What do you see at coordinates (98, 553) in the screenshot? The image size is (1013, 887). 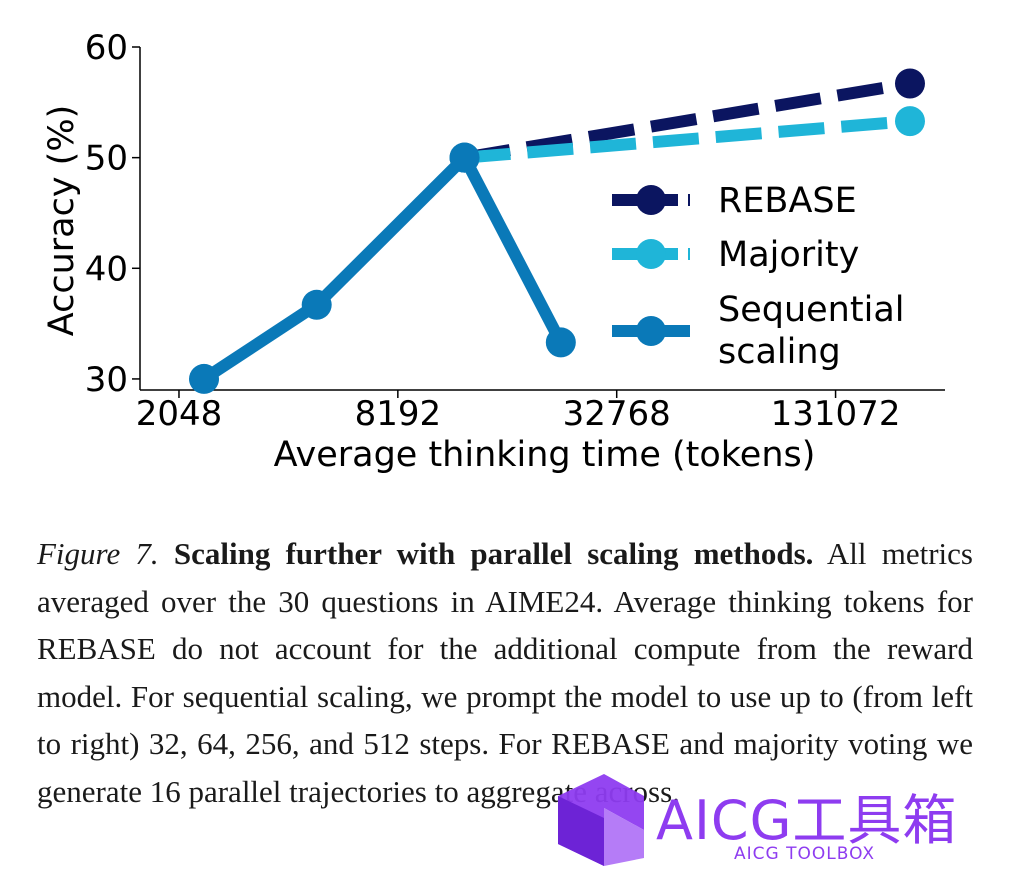 I see `figure-label: Figure 7.` at bounding box center [98, 553].